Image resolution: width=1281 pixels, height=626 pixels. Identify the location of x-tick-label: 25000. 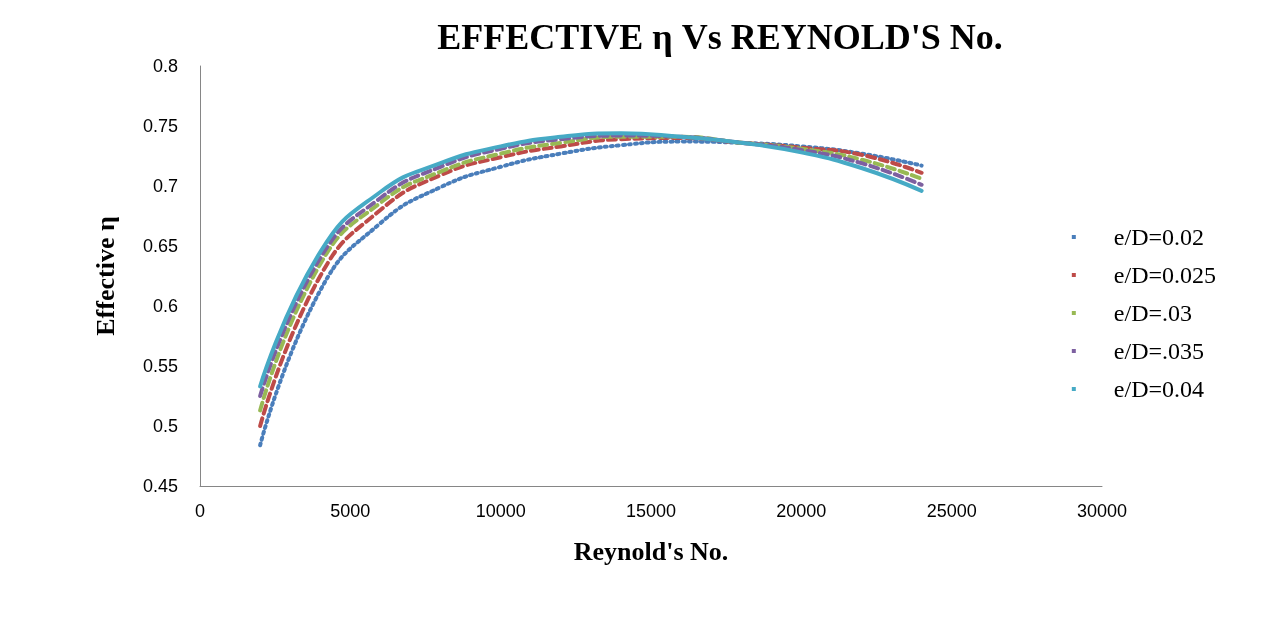
(951, 511).